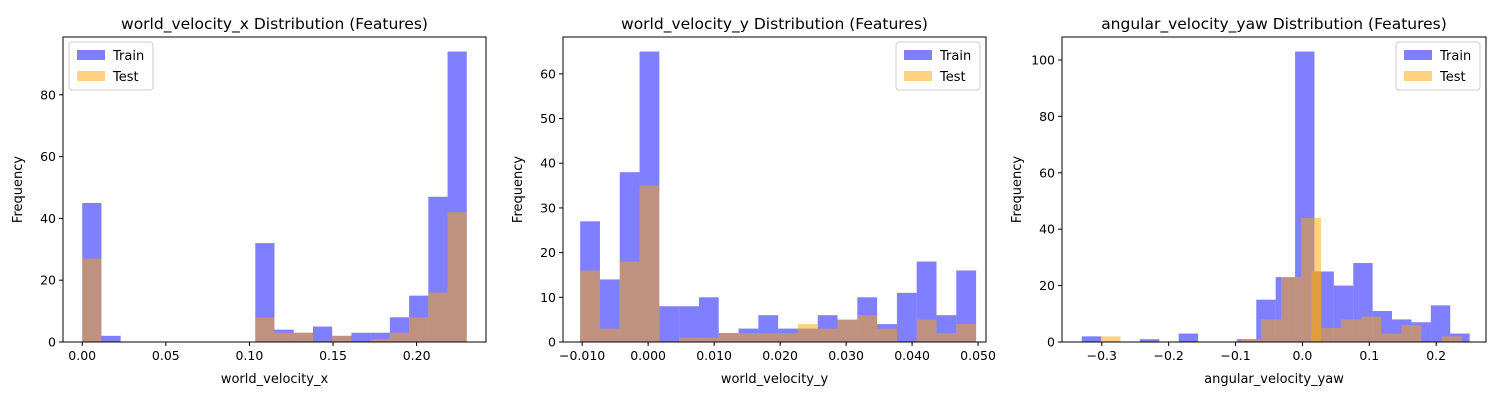  What do you see at coordinates (548, 207) in the screenshot?
I see `y-tick-label: 30` at bounding box center [548, 207].